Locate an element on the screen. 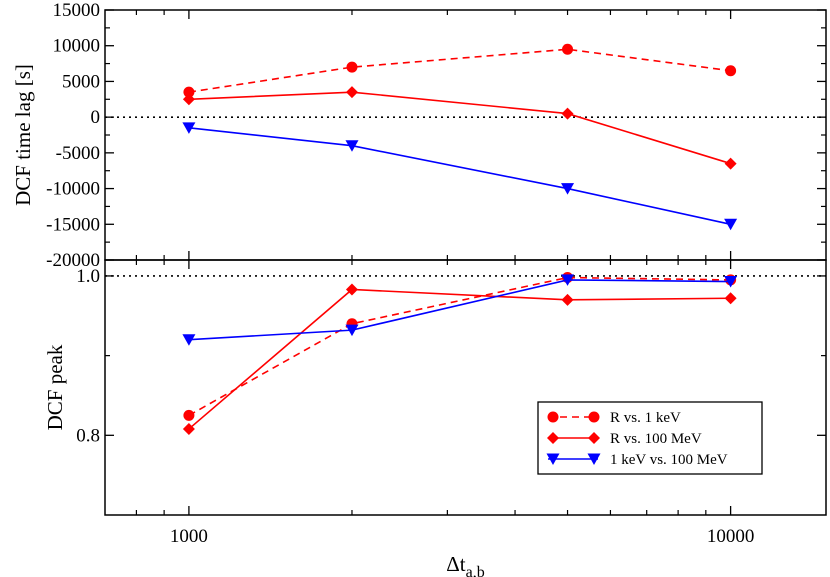  x-axis-title-subscript: a,b is located at coordinates (475, 570).